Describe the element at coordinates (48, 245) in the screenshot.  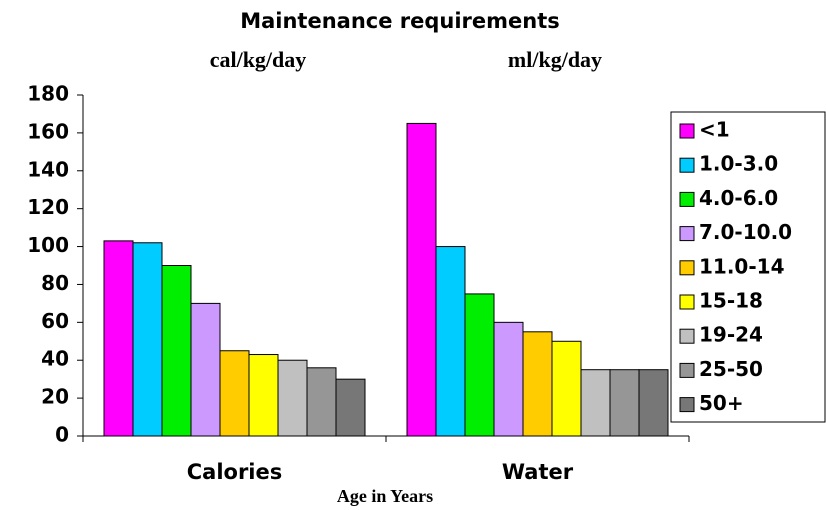
I see `y-tick-label: 100` at that location.